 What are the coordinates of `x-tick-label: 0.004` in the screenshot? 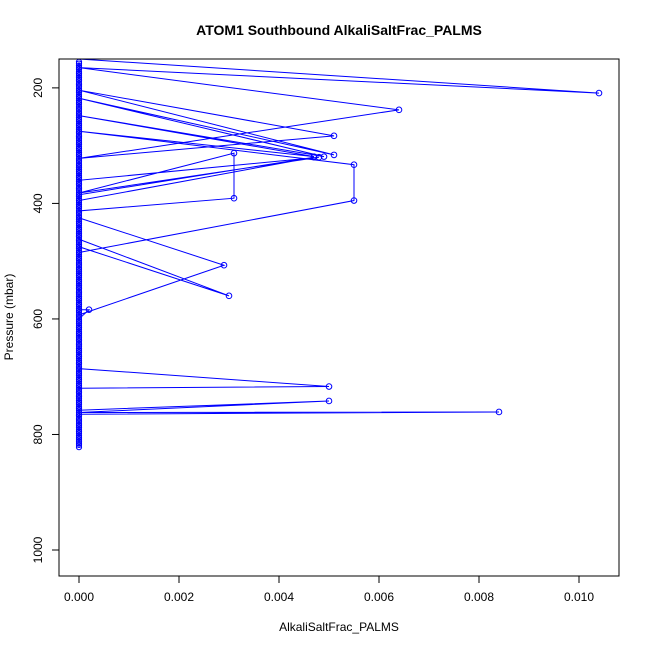 It's located at (279, 597).